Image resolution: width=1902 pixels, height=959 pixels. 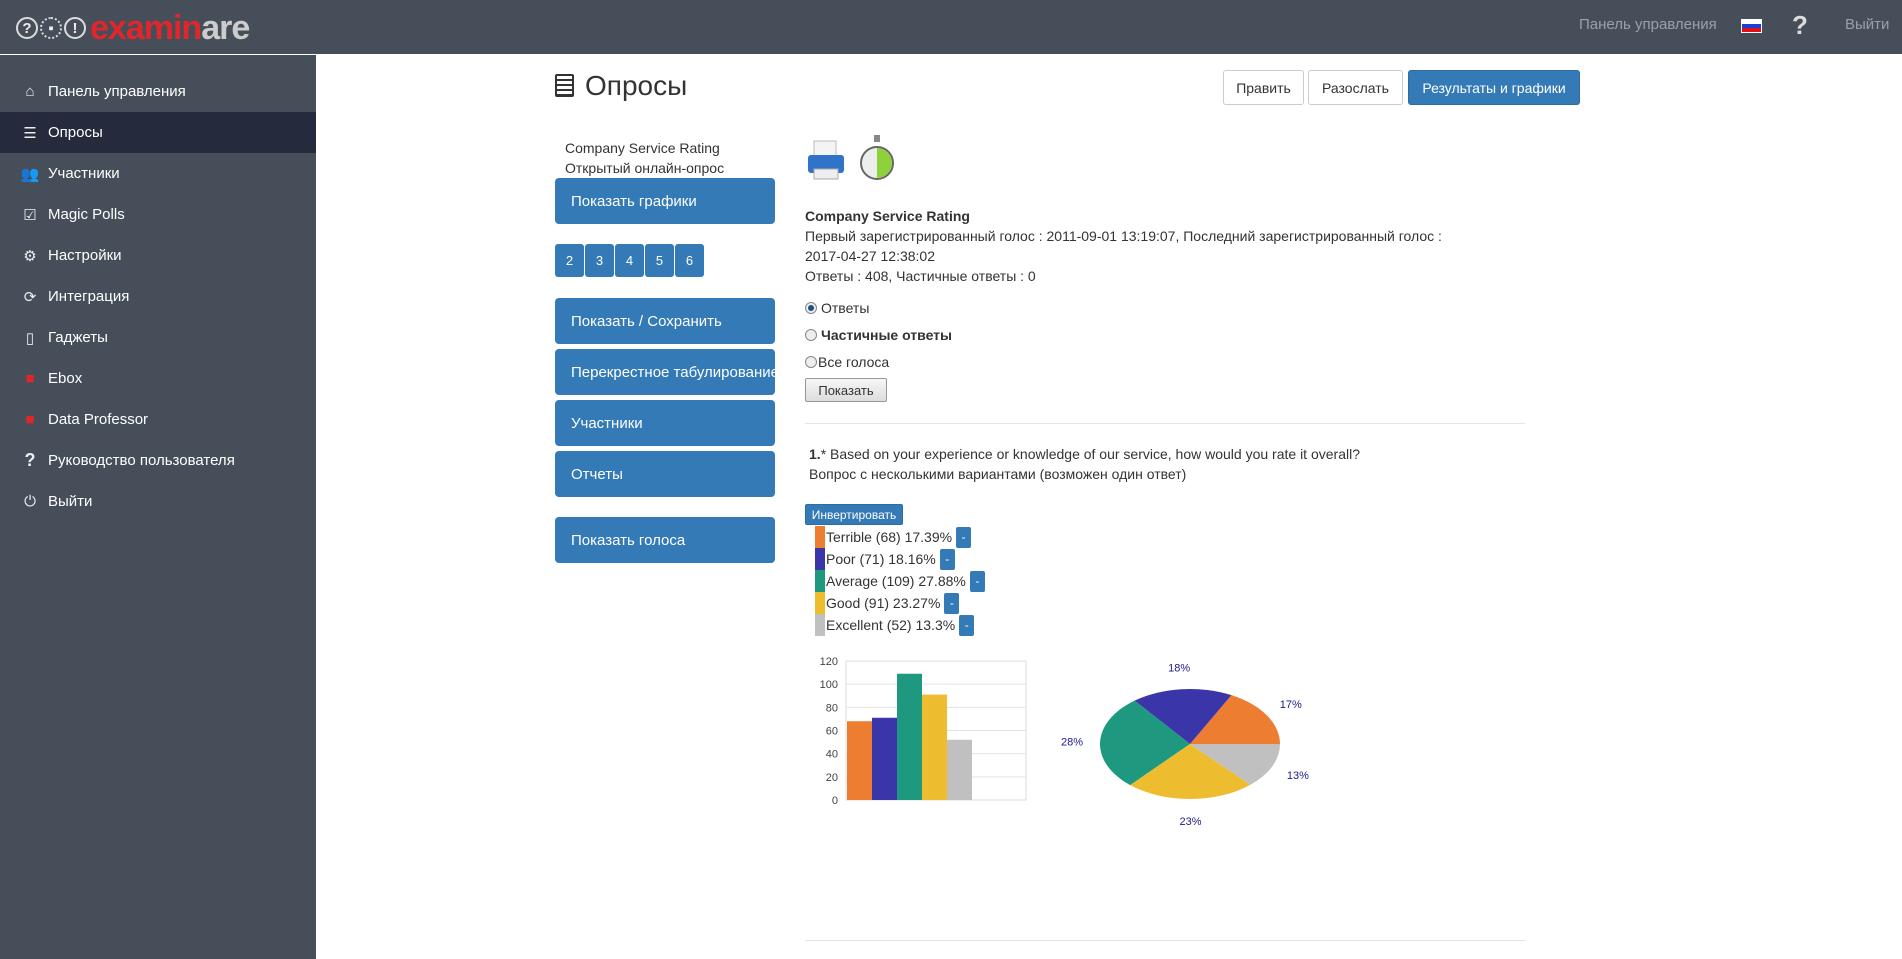 I want to click on sidebar-item-label: Участники, so click(x=84, y=173).